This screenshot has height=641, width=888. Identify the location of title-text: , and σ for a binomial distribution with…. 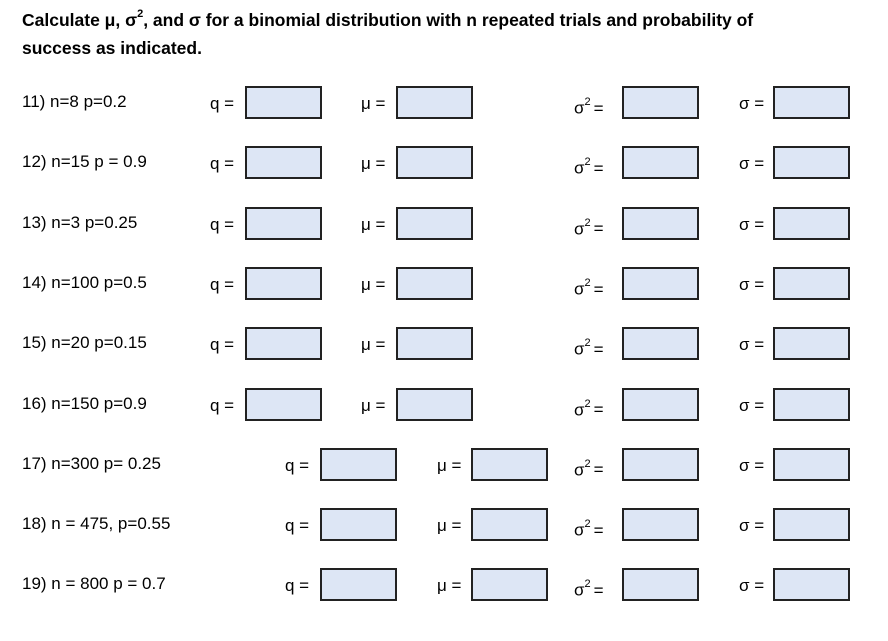
(448, 20).